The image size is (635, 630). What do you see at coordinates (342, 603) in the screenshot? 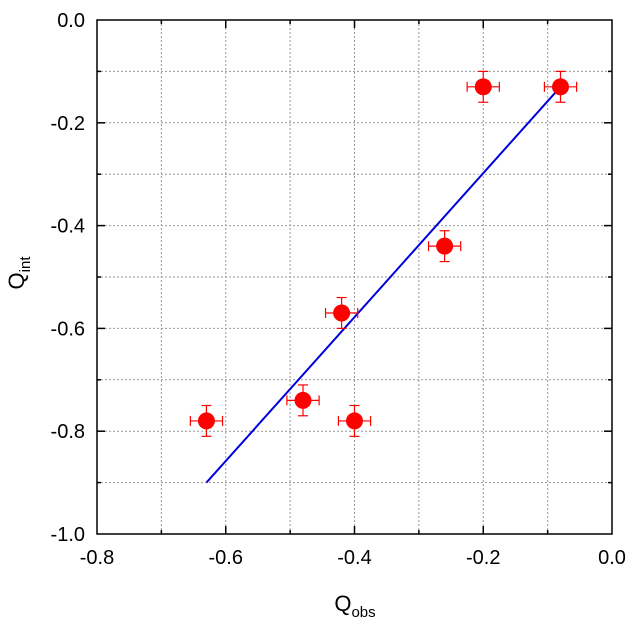
I see `x-axis-title-main: Q` at bounding box center [342, 603].